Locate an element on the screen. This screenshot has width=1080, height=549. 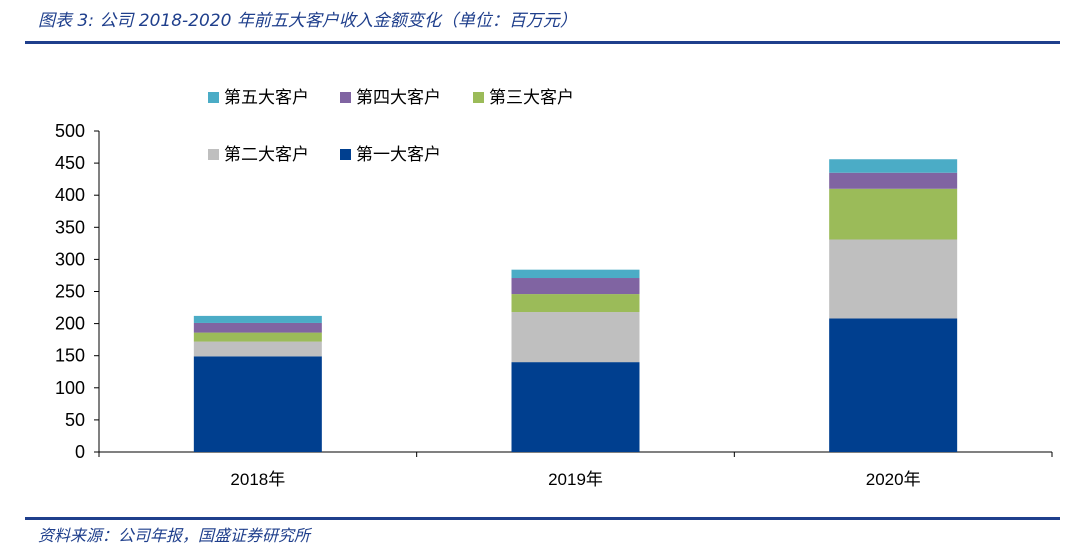
figure-source: 资料来源：公司年报，国盛证券研究所 is located at coordinates (174, 535).